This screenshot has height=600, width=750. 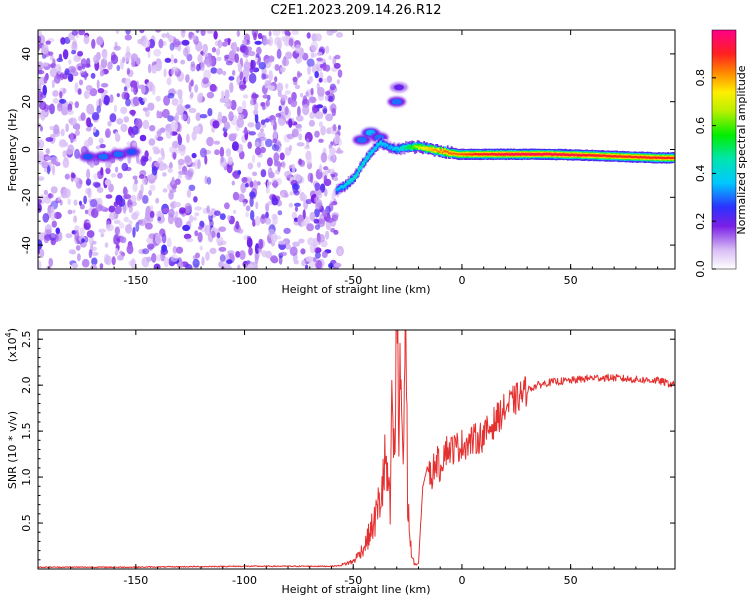 I want to click on x-tick-label: 0, so click(x=461, y=580).